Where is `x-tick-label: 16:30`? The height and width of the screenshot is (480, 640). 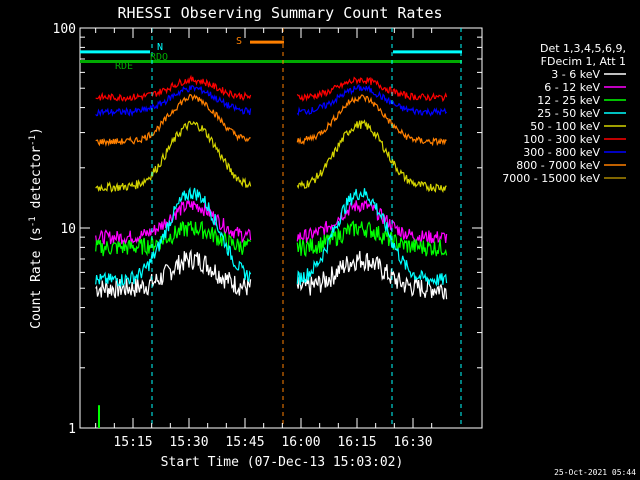 x-tick-label: 16:30 is located at coordinates (412, 442).